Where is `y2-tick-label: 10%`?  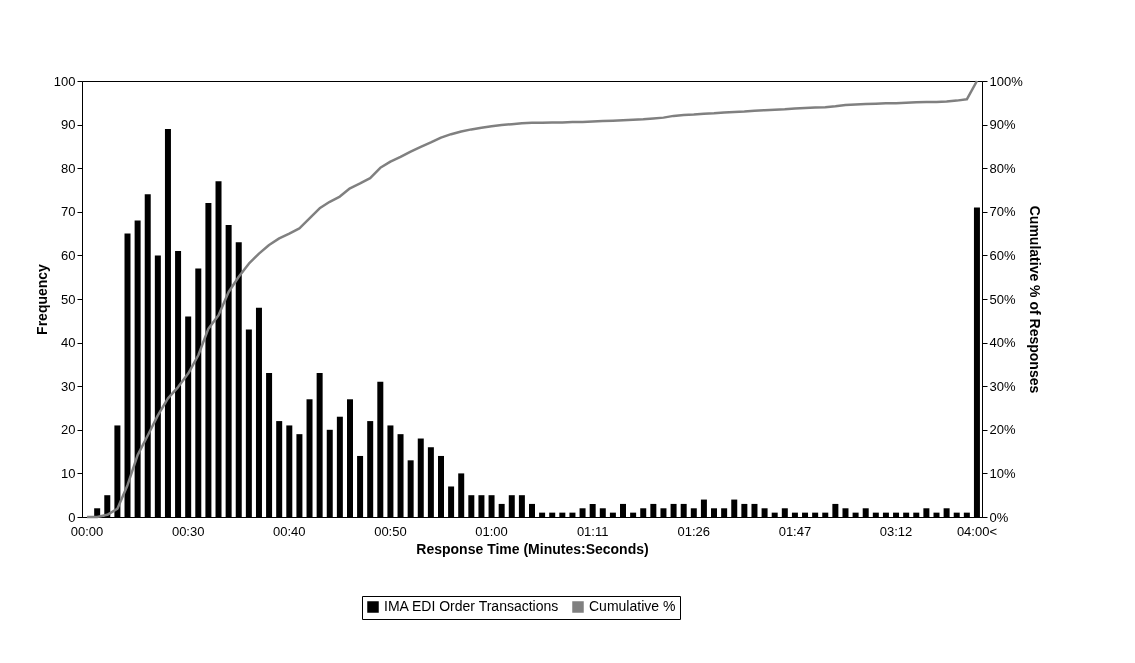
y2-tick-label: 10% is located at coordinates (1002, 473).